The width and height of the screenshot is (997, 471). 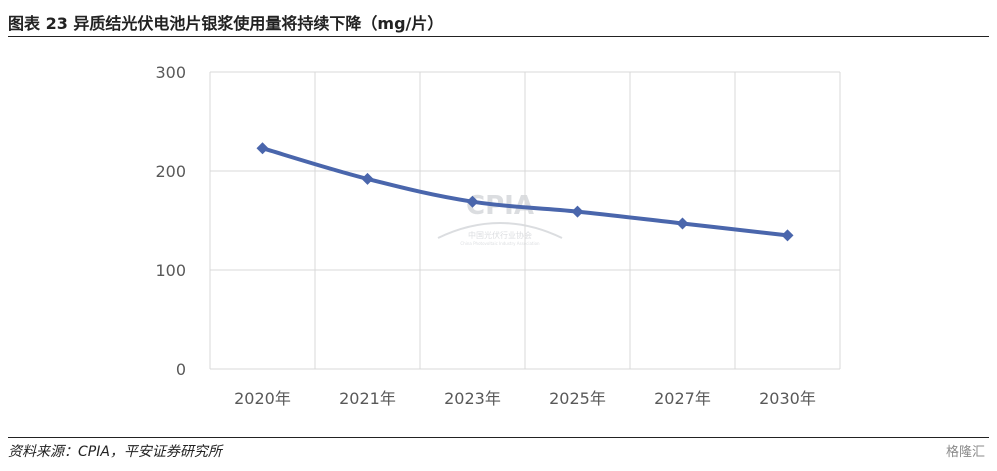 I want to click on y-axis: 0 100 200 300, so click(x=170, y=221).